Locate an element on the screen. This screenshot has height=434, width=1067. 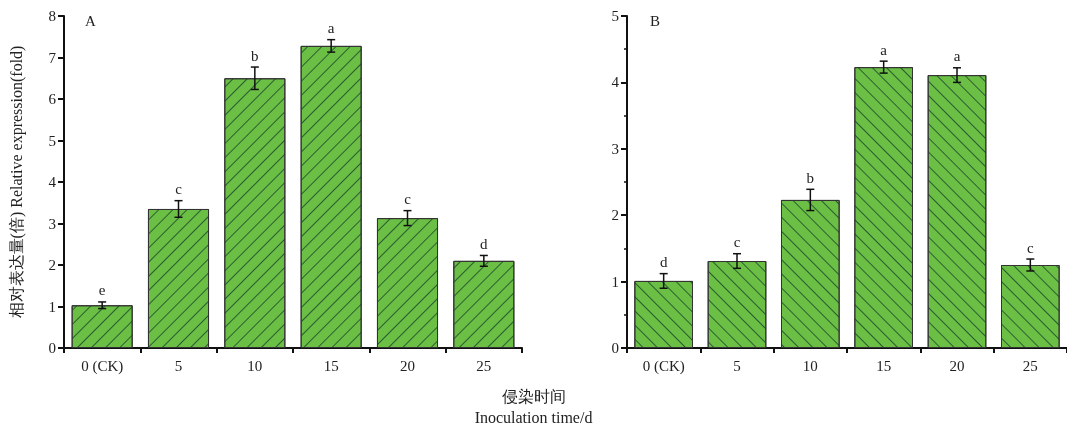
x-axis-title: 侵染时间 Inoculation time/d is located at coordinates (533, 407).